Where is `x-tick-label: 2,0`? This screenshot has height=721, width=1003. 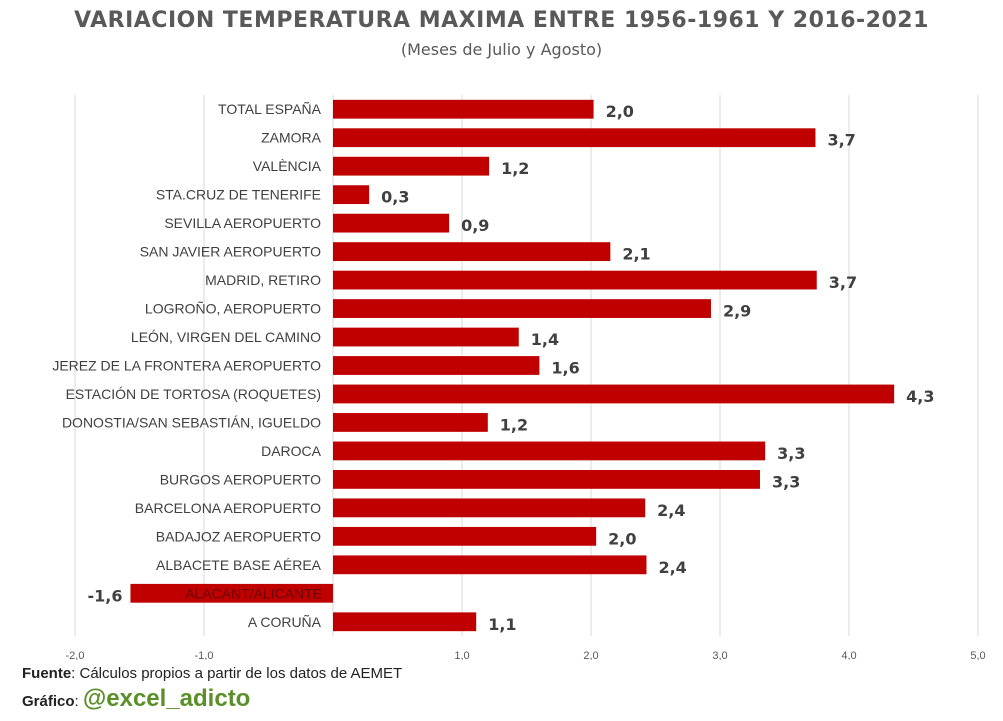 x-tick-label: 2,0 is located at coordinates (590, 655).